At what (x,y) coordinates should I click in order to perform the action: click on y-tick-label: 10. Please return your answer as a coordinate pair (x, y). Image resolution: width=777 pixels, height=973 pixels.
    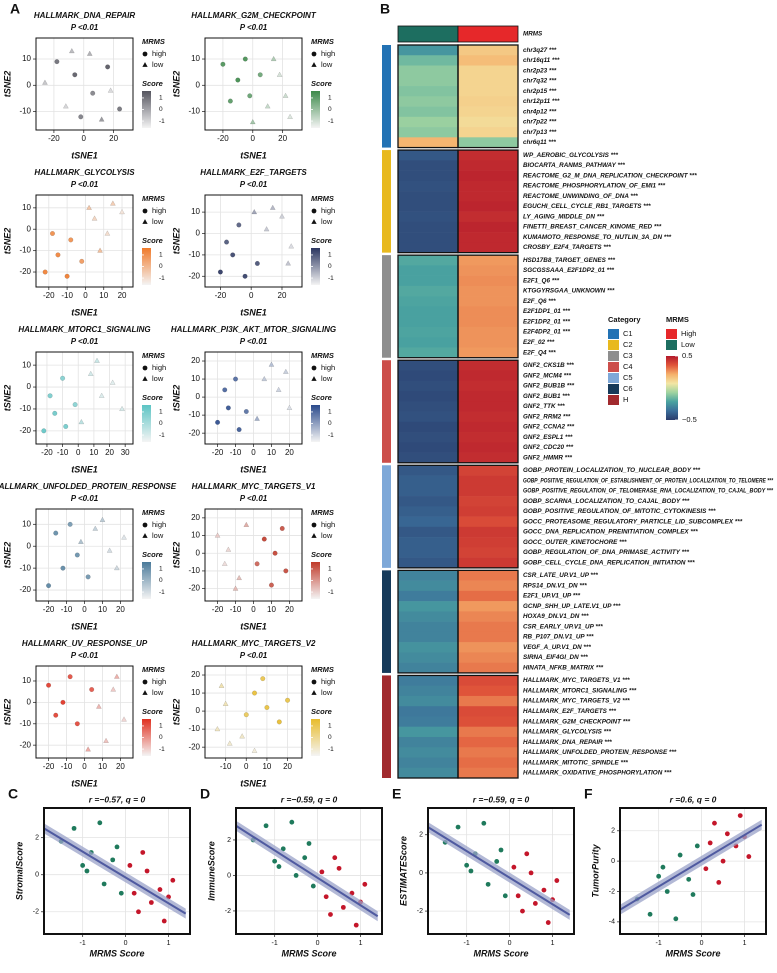
    Looking at the image, I should click on (26, 58).